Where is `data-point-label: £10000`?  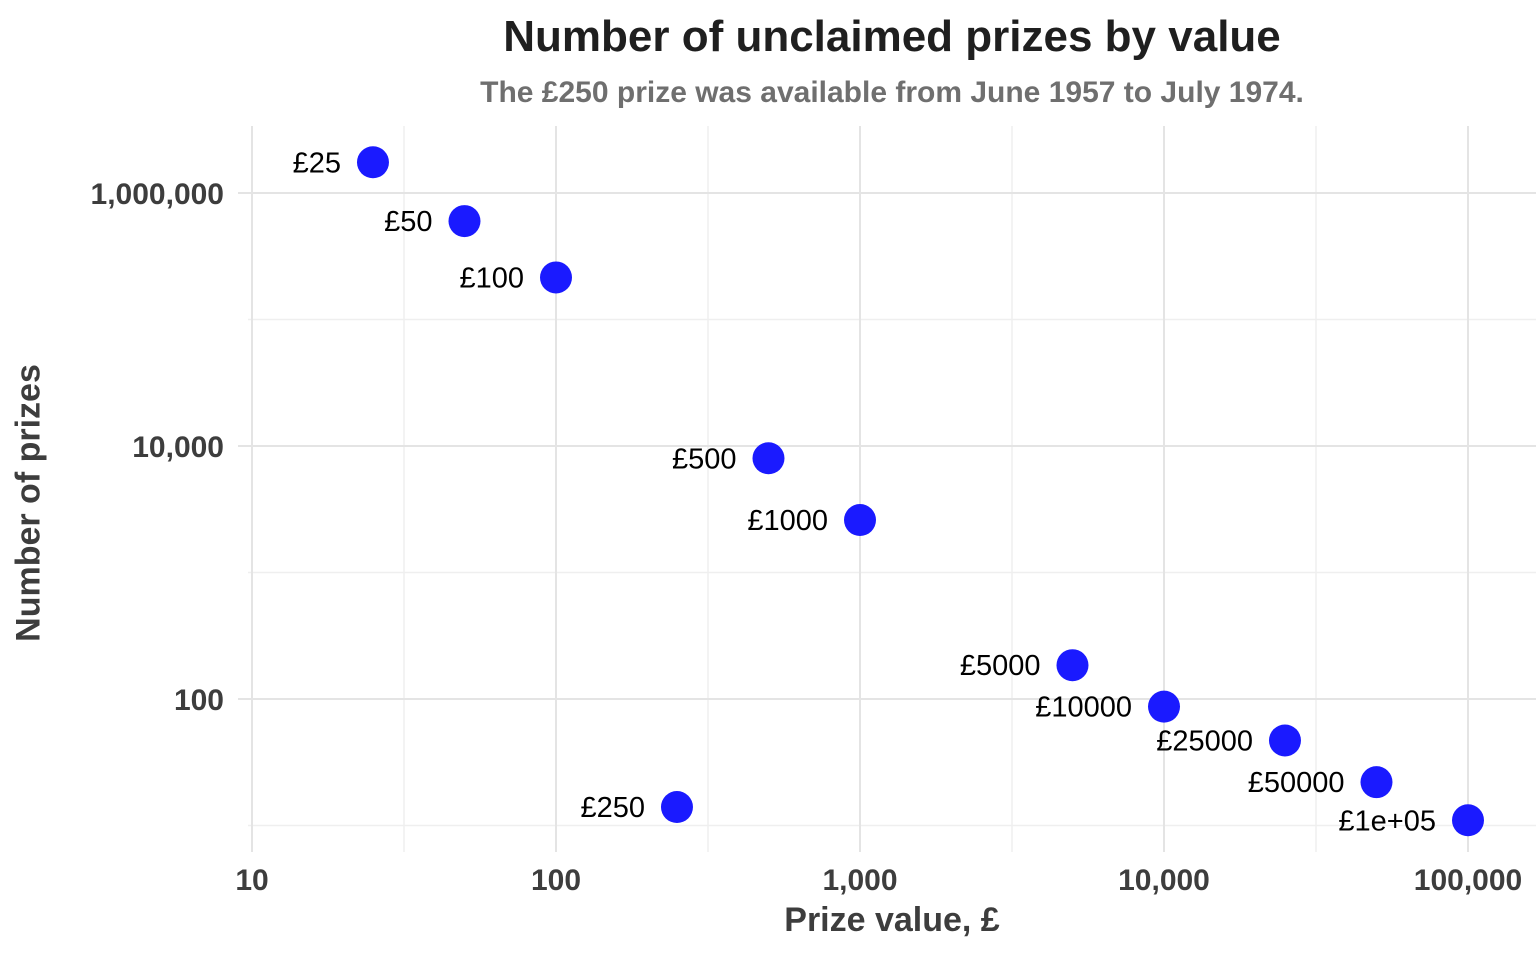 data-point-label: £10000 is located at coordinates (1083, 708).